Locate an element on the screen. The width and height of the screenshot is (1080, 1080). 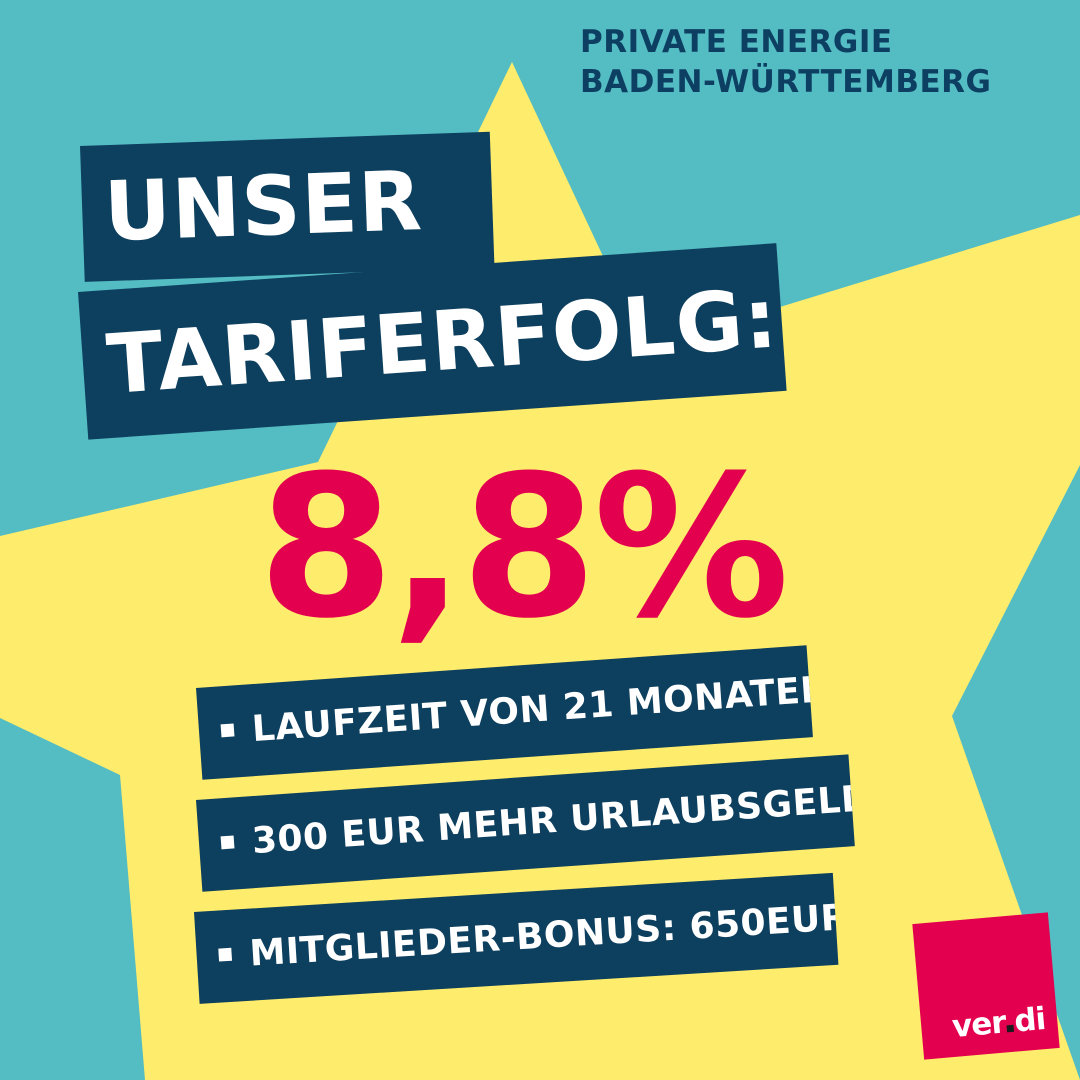
headline-banner-1: UNSER is located at coordinates (287, 206).